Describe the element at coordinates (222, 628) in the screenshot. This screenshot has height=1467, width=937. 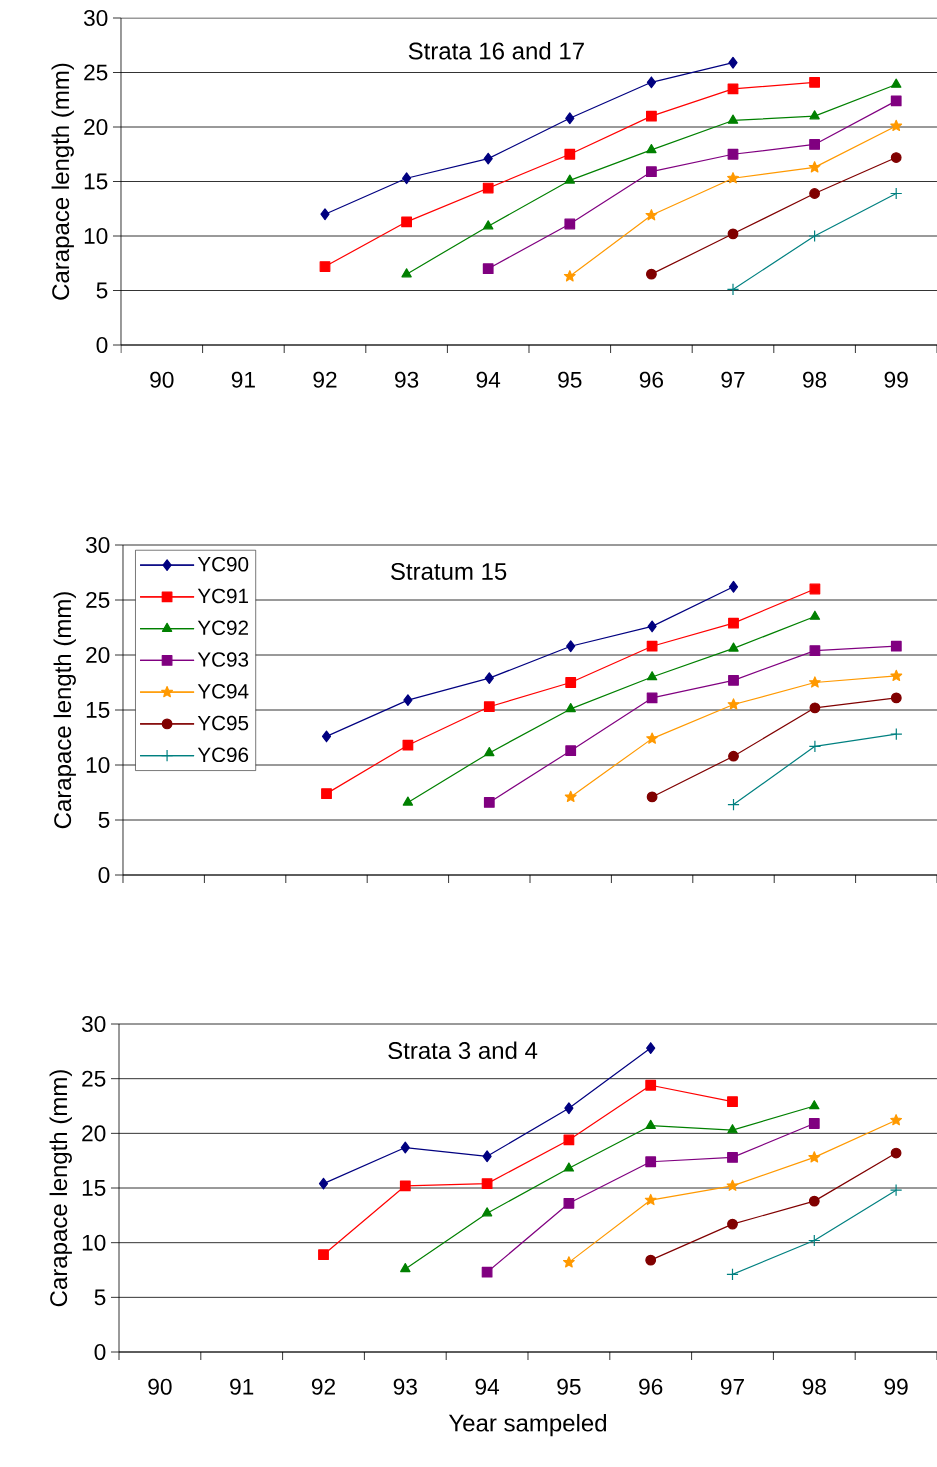
I see `legend-label: YC92` at that location.